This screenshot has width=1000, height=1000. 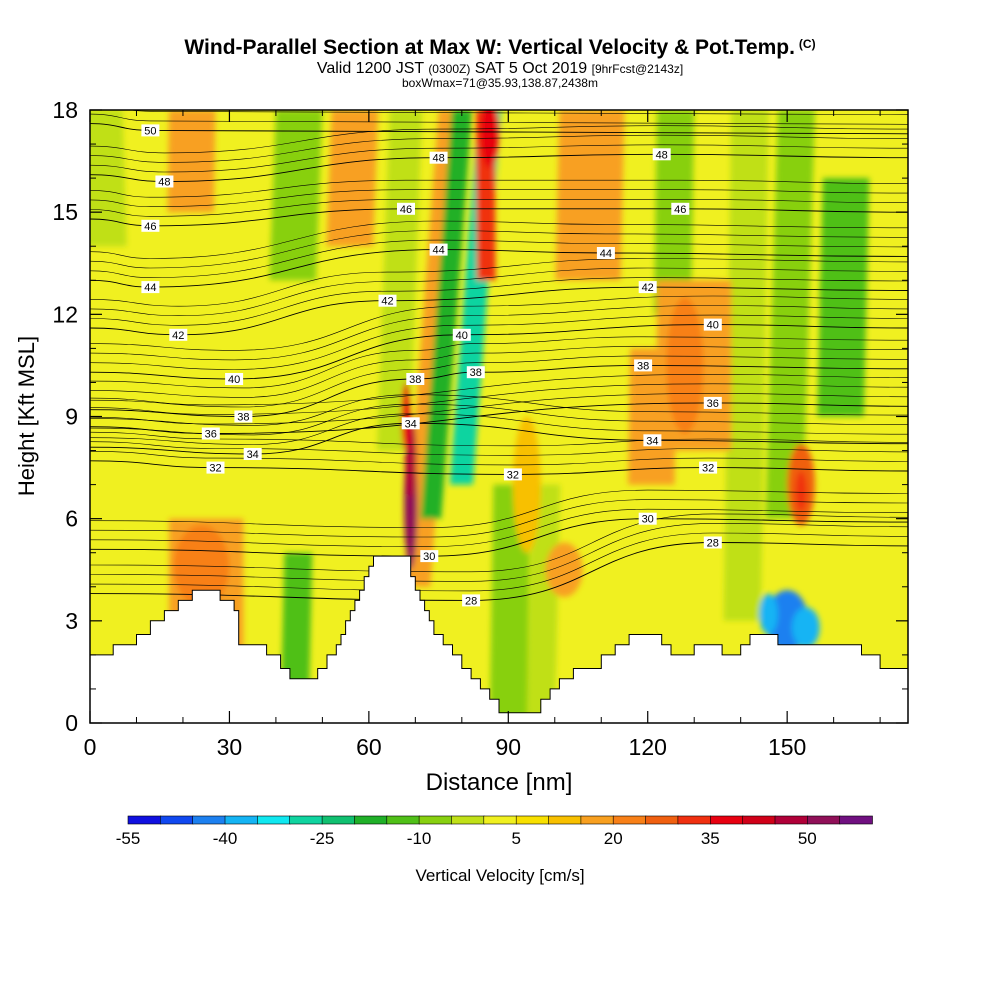 I want to click on terrain, so click(x=499, y=639).